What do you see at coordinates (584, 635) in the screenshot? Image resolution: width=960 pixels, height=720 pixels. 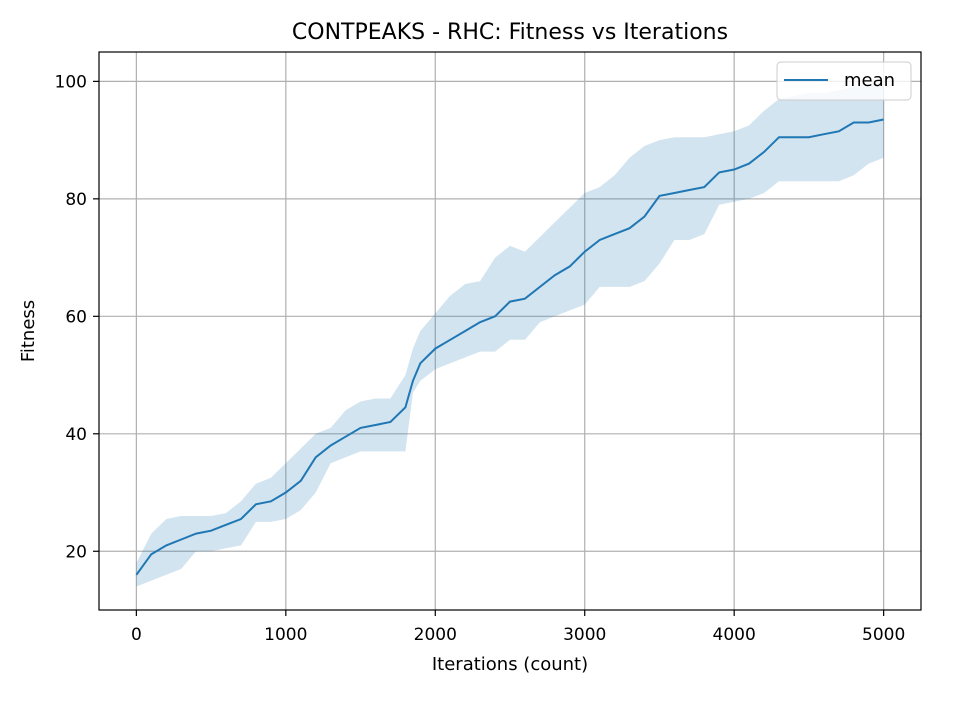 I see `x-tick-label: 3000` at bounding box center [584, 635].